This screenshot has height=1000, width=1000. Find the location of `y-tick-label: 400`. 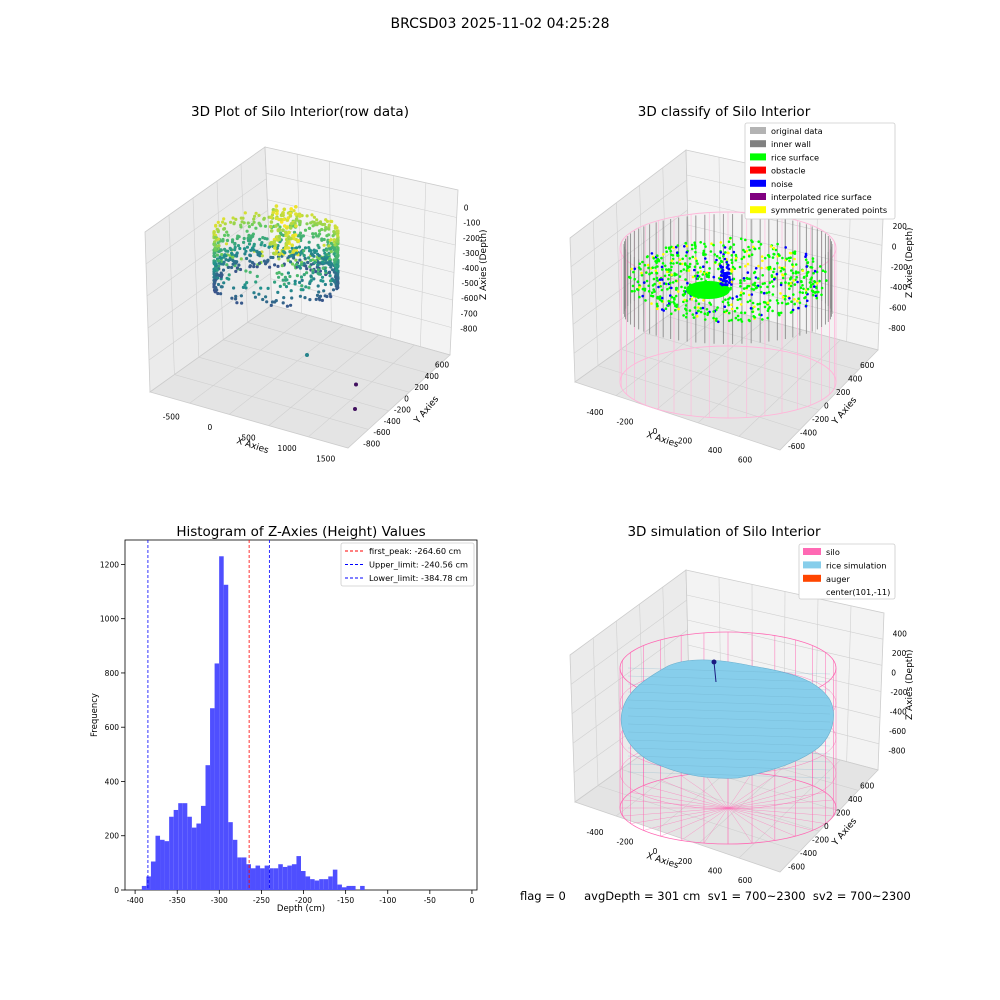

y-tick-label: 400 is located at coordinates (432, 376).